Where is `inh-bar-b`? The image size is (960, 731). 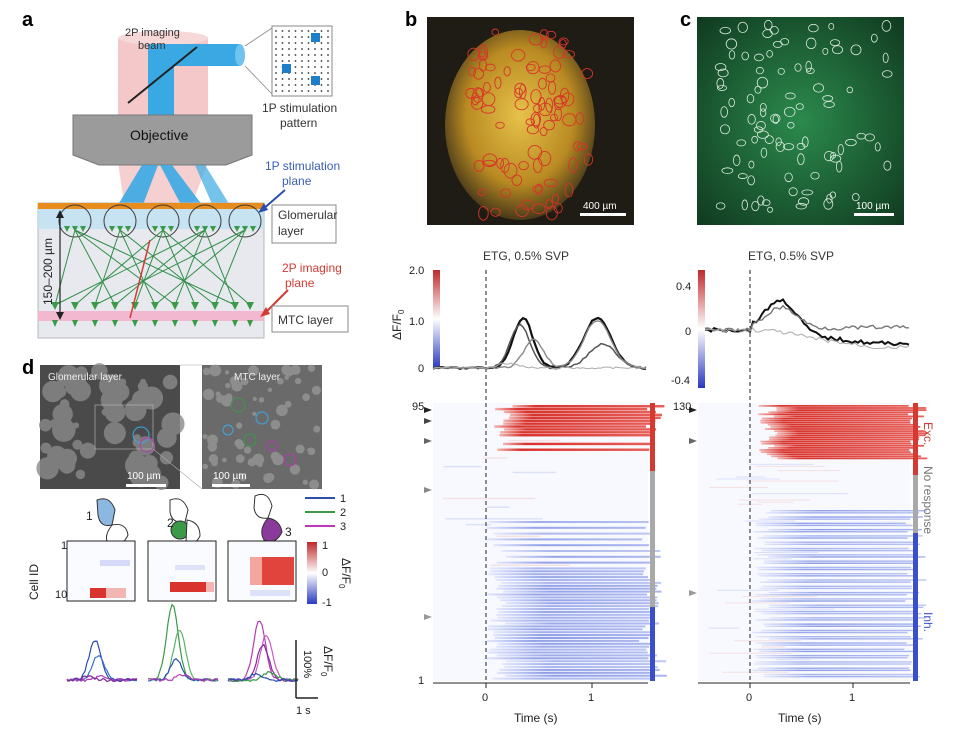
inh-bar-b is located at coordinates (652, 644).